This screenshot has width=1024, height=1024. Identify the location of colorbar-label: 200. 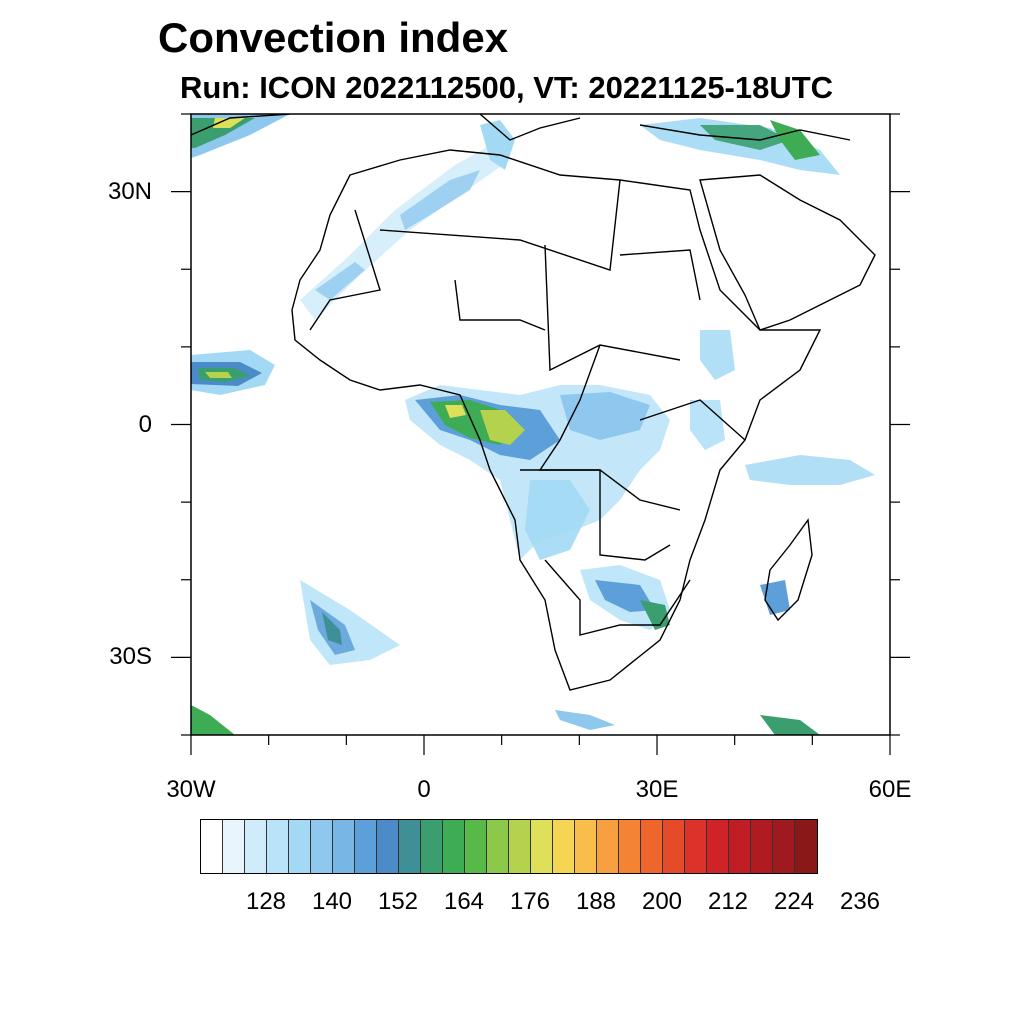
(662, 901).